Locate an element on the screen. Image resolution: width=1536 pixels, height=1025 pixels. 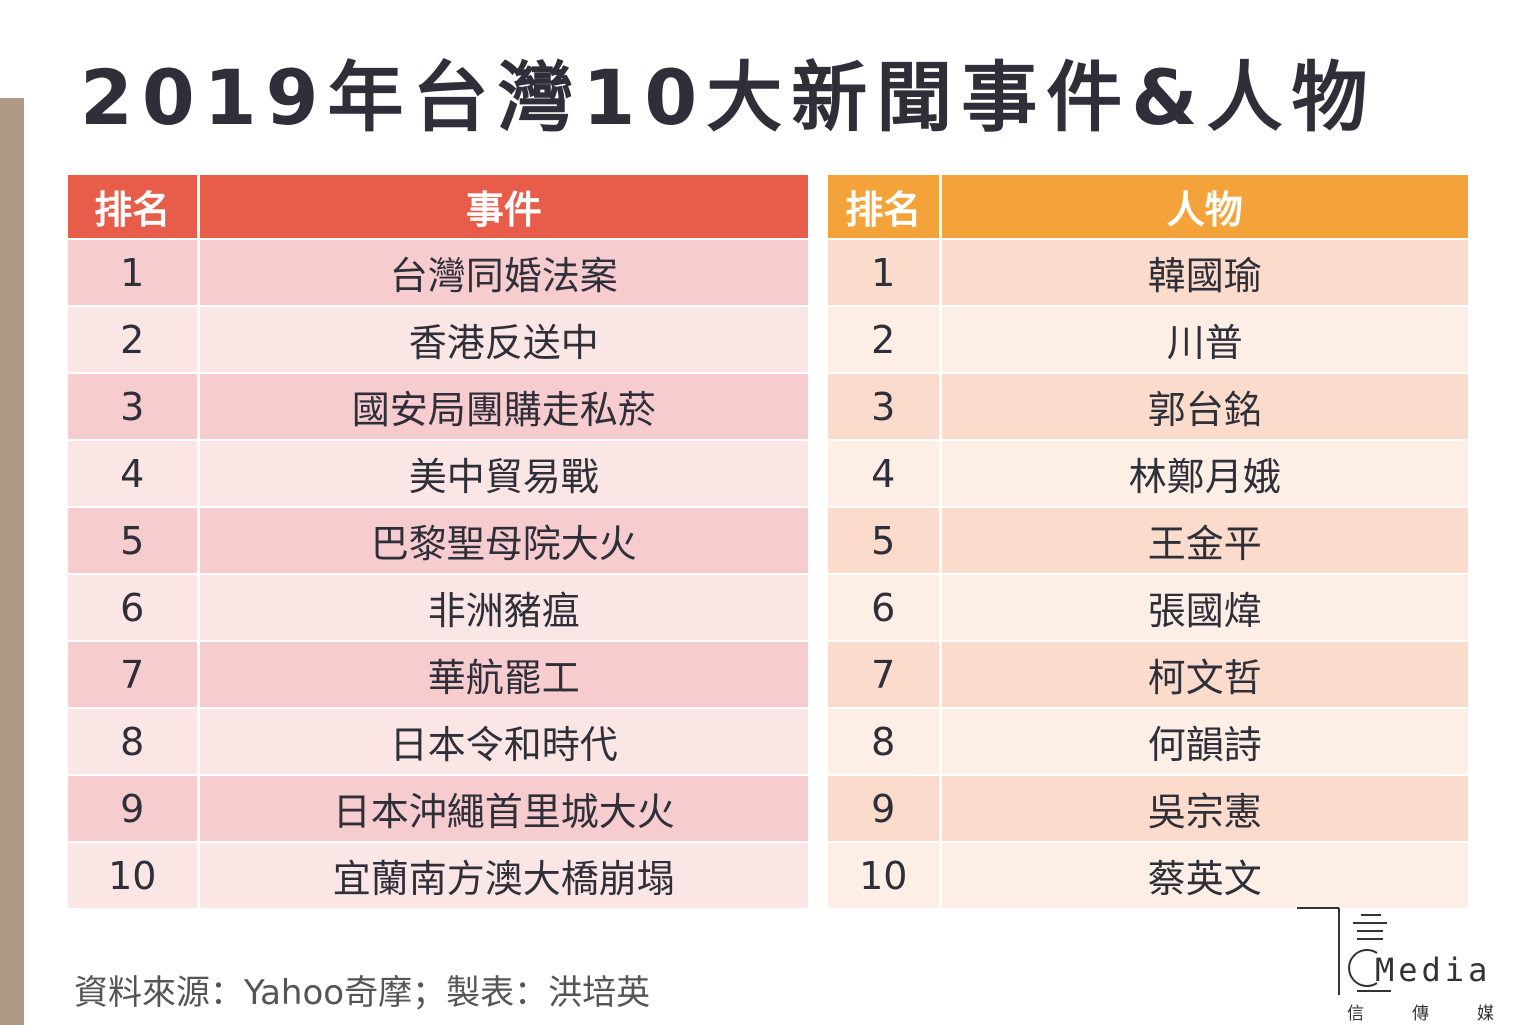
events-item-cell: 日本沖繩首里城大火 is located at coordinates (503, 808).